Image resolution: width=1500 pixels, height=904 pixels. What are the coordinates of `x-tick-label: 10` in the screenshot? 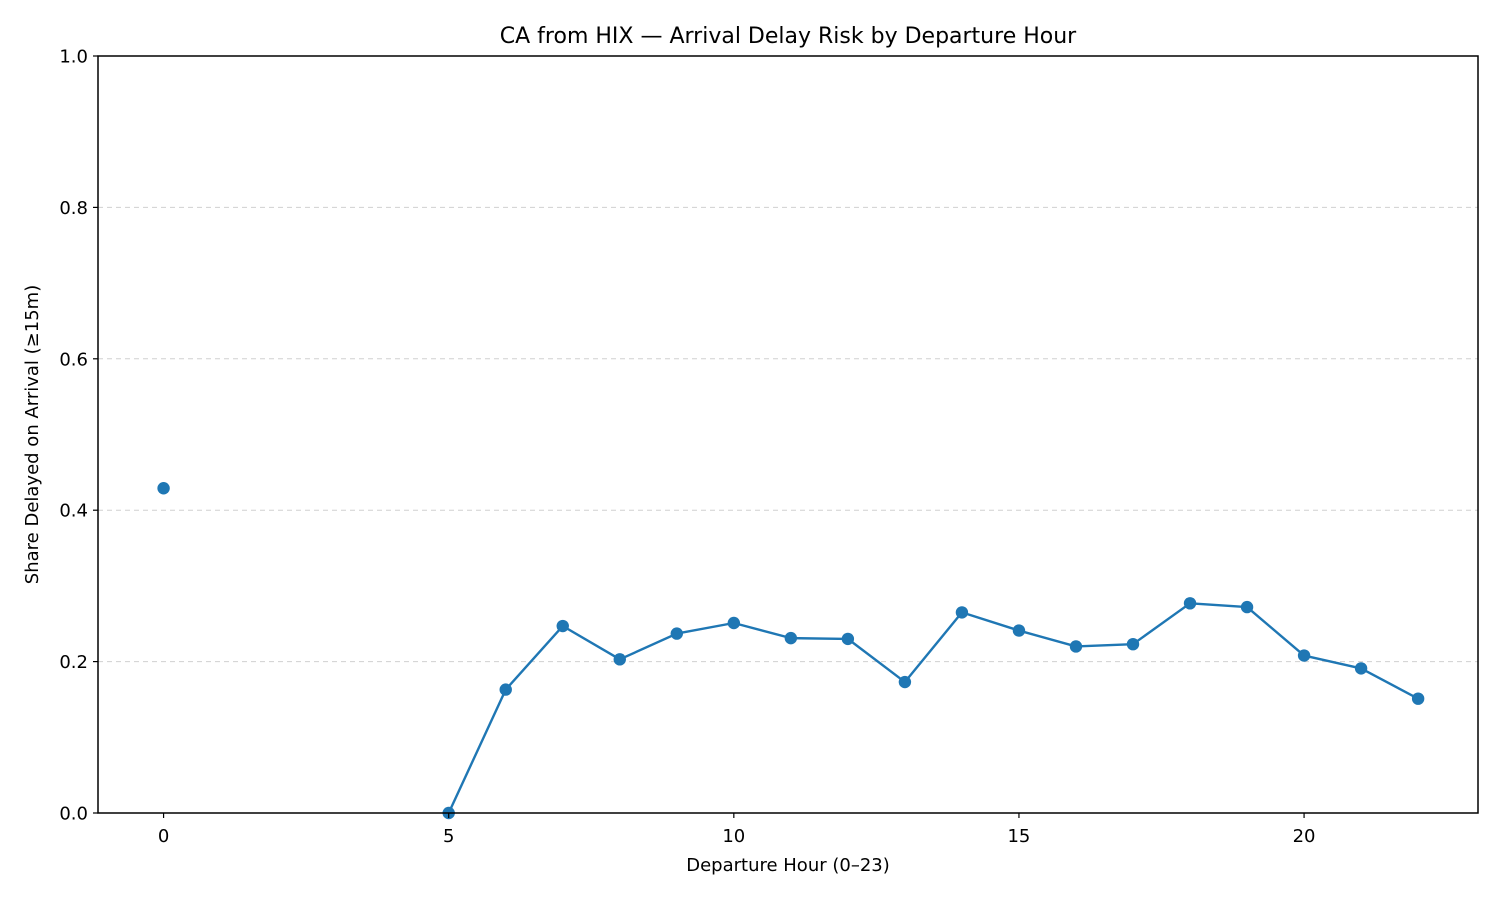 It's located at (733, 836).